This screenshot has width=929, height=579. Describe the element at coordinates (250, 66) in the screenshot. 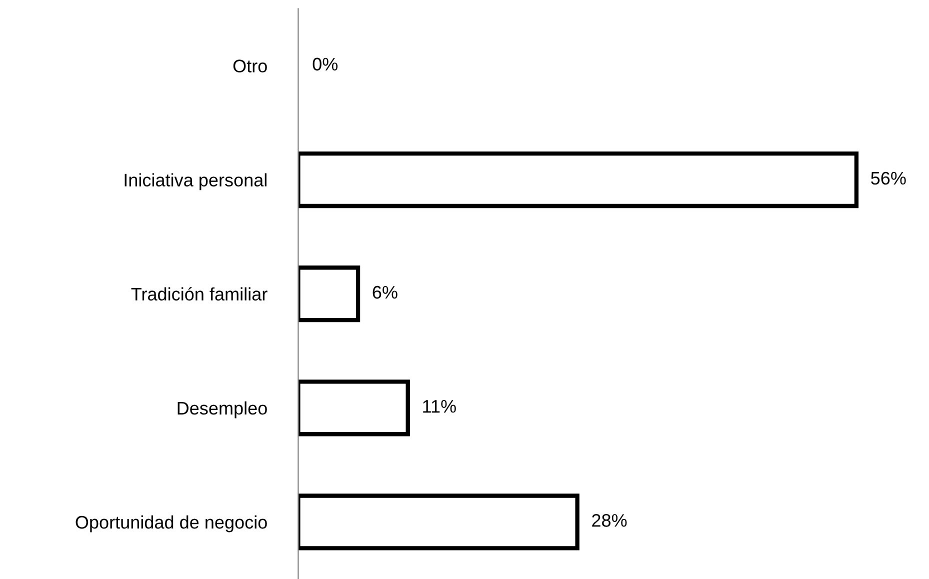

I see `y-tick-label: Otro` at that location.